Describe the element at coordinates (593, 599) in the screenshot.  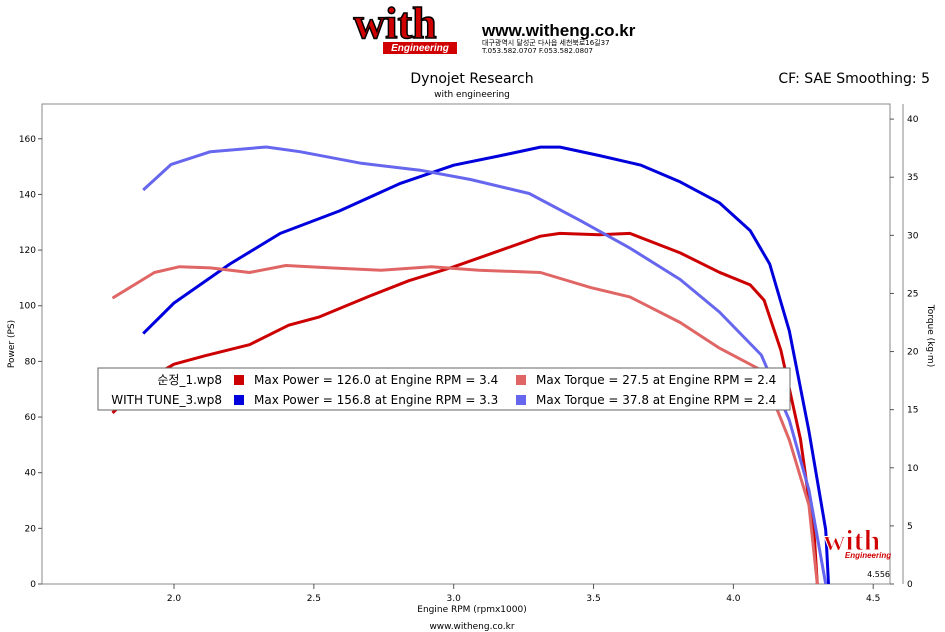
I see `x-tick-label: 3.5` at that location.